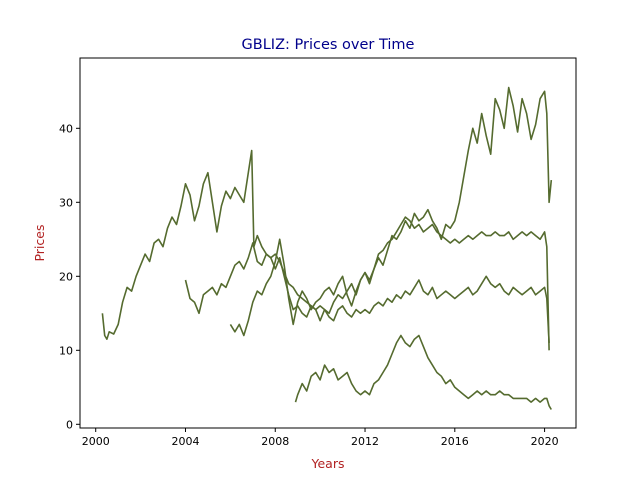 Image resolution: width=640 pixels, height=480 pixels. Describe the element at coordinates (328, 463) in the screenshot. I see `x-axis-label: Years` at that location.